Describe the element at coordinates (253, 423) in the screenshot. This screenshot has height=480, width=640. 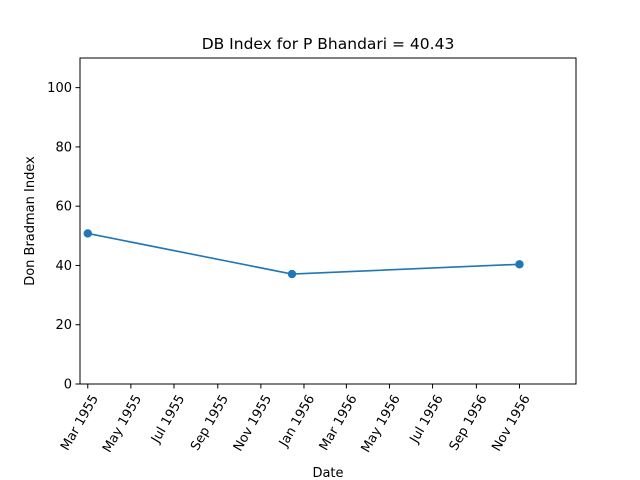
I see `x-tick-label: Nov 1955` at that location.